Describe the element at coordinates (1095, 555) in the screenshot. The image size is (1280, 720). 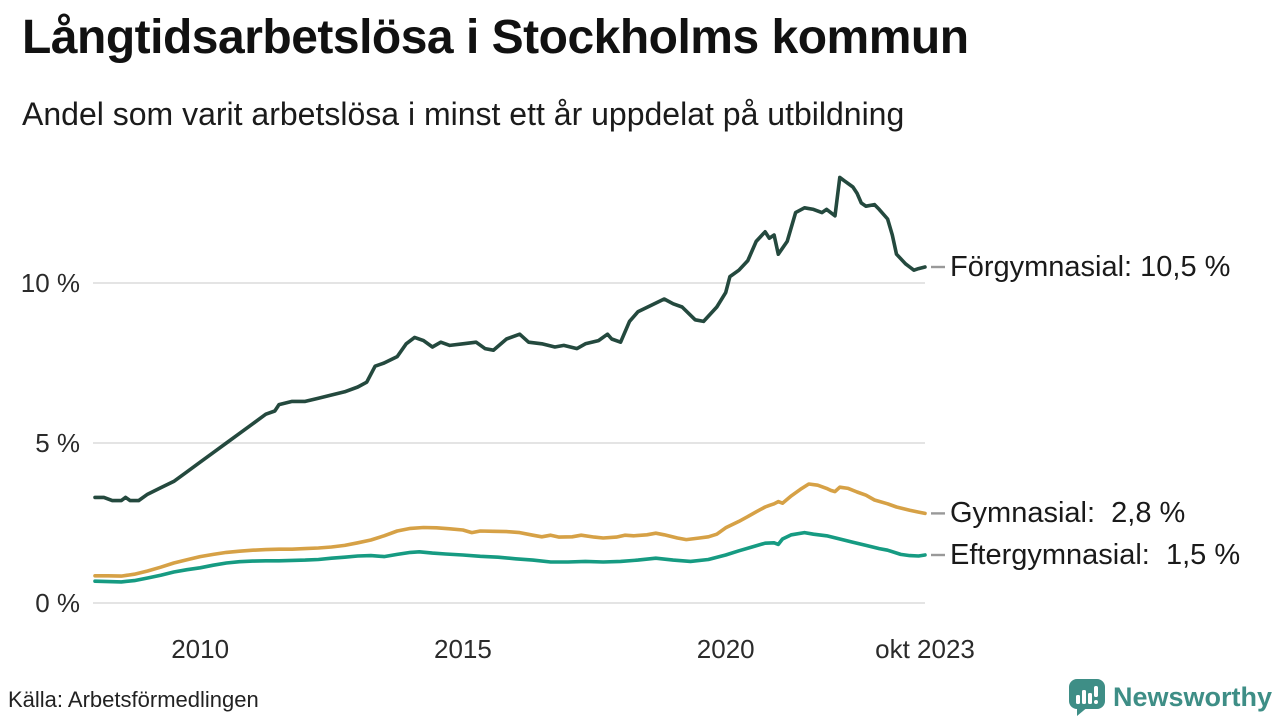
I see `series-label-eftergymnasial: Eftergymnasial: 1,5 %` at that location.